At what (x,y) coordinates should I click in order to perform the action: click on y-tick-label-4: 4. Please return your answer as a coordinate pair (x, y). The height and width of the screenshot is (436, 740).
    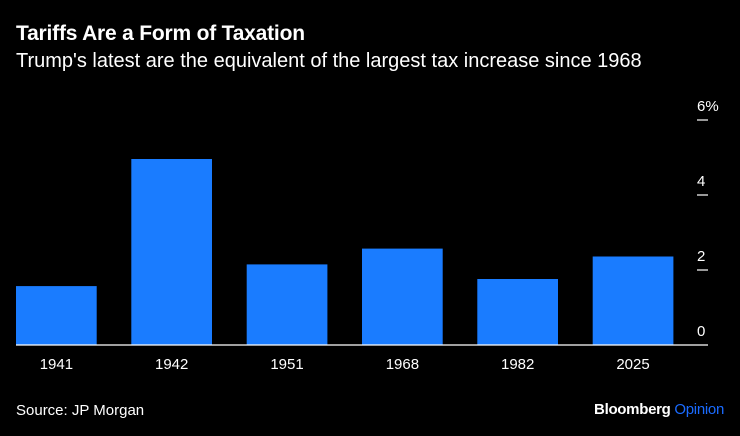
    Looking at the image, I should click on (701, 181).